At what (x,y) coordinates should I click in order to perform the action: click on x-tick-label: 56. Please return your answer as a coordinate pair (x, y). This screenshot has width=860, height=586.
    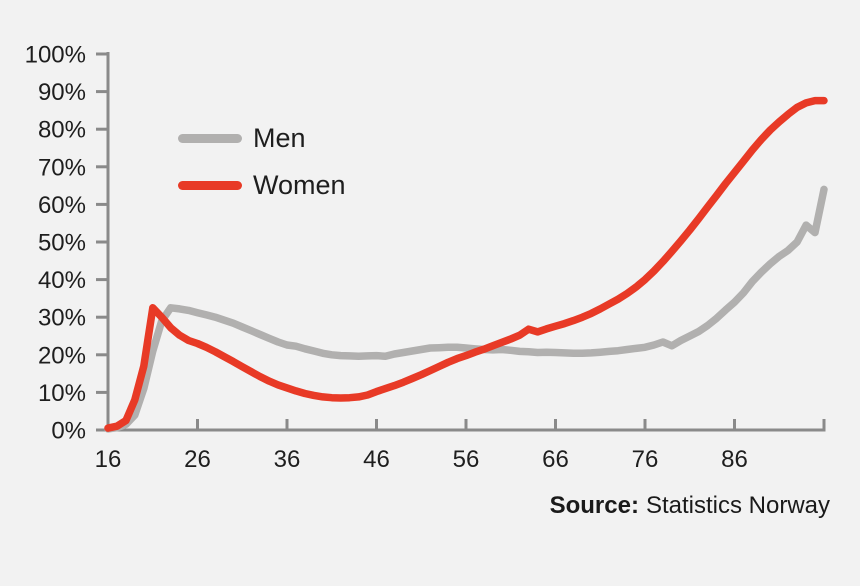
    Looking at the image, I should click on (466, 459).